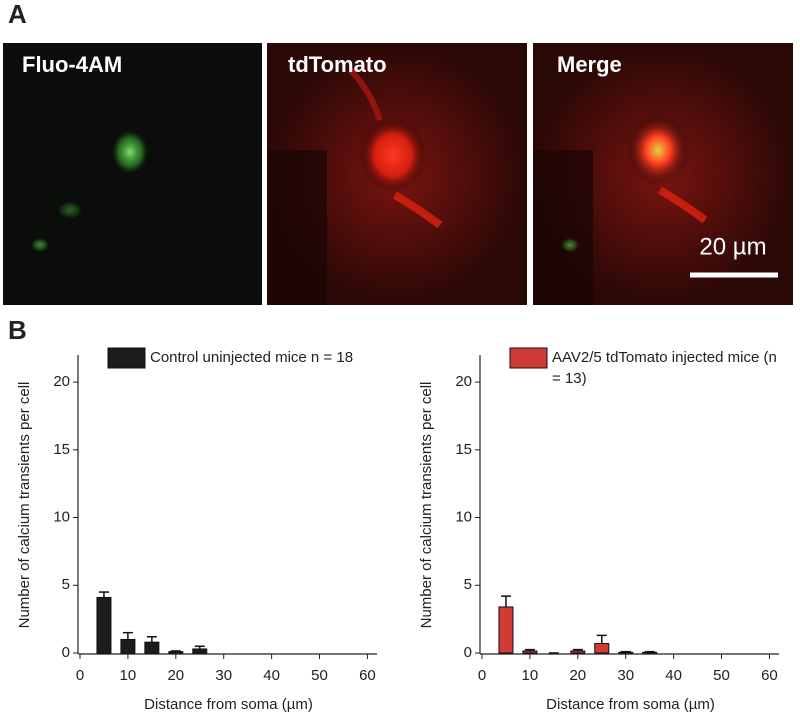  Describe the element at coordinates (663, 174) in the screenshot. I see `image-merge: Merge 20 µm` at that location.